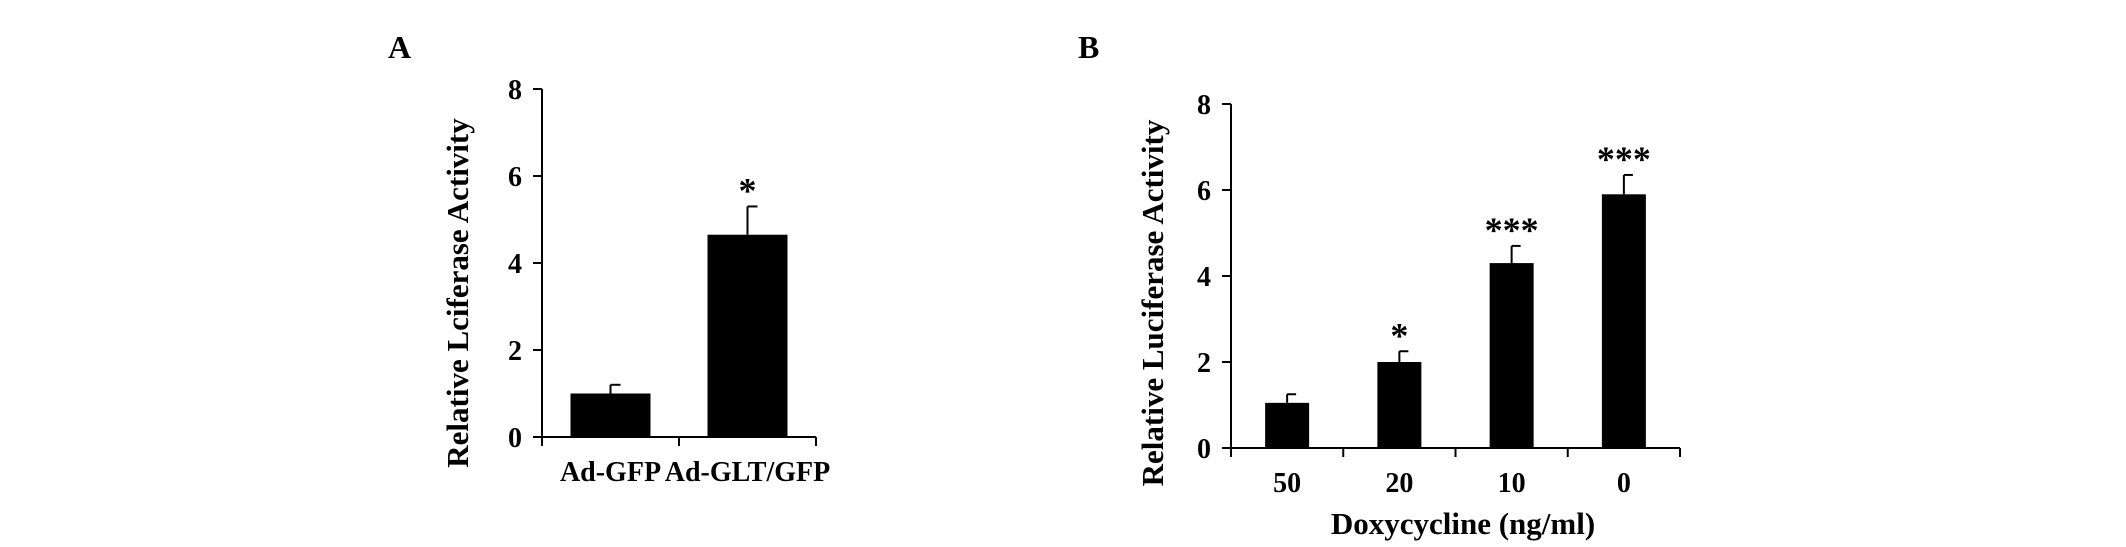 Image resolution: width=2126 pixels, height=547 pixels. What do you see at coordinates (610, 415) in the screenshot?
I see `bar-ad-gfp` at bounding box center [610, 415].